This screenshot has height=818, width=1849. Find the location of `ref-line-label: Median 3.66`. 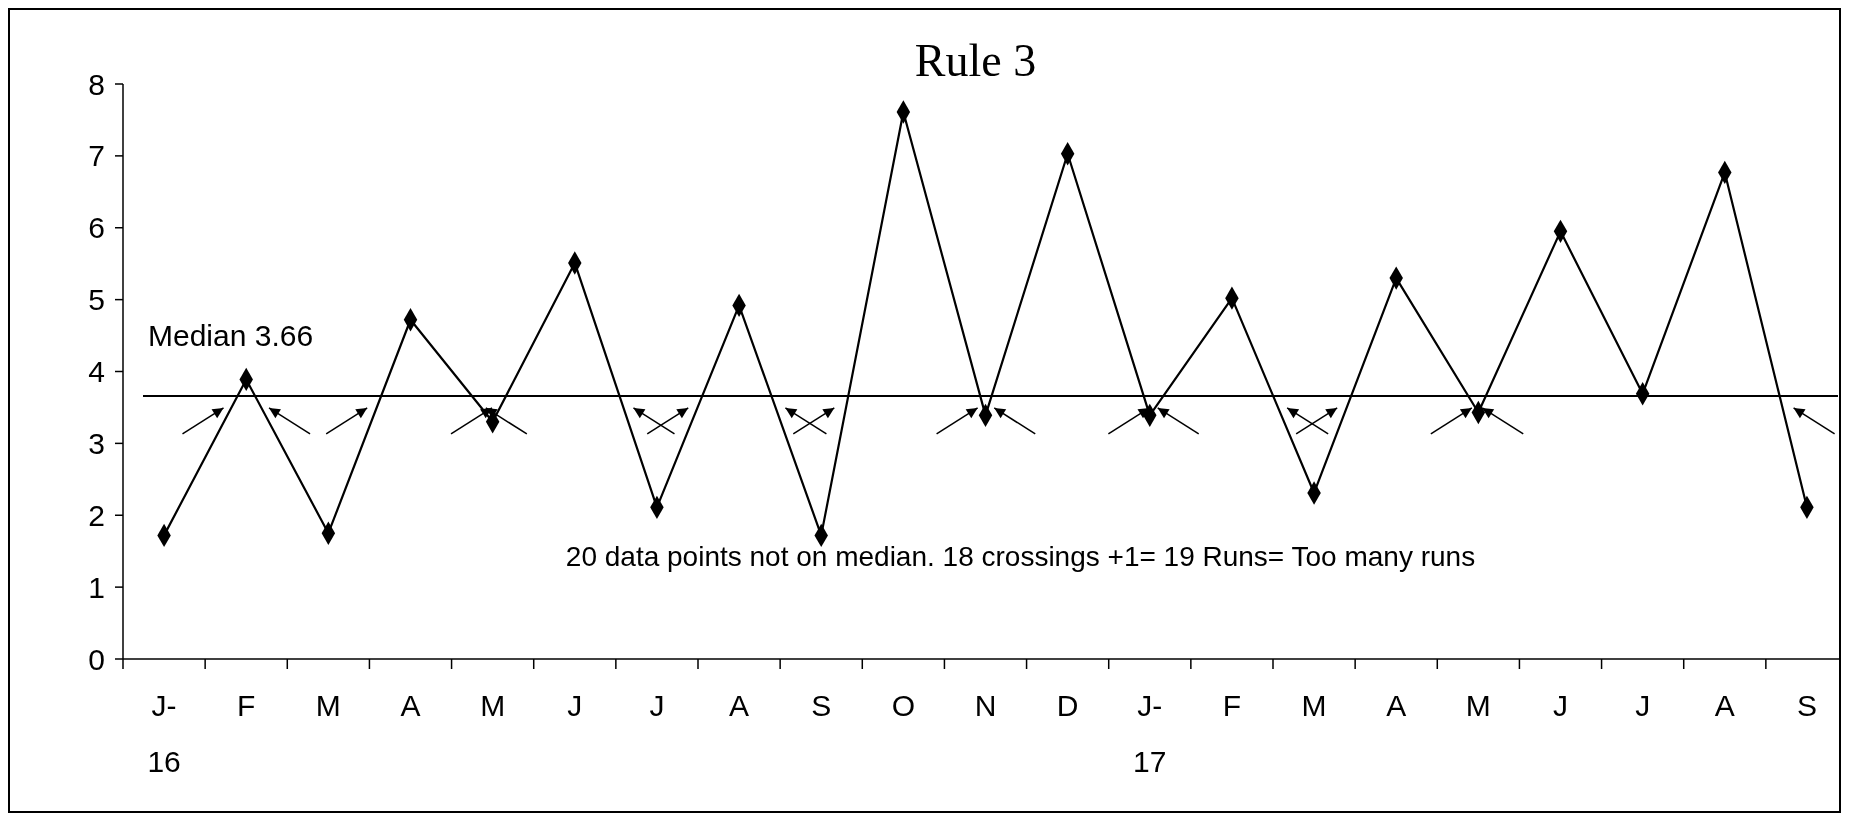

ref-line-label: Median 3.66 is located at coordinates (231, 335).